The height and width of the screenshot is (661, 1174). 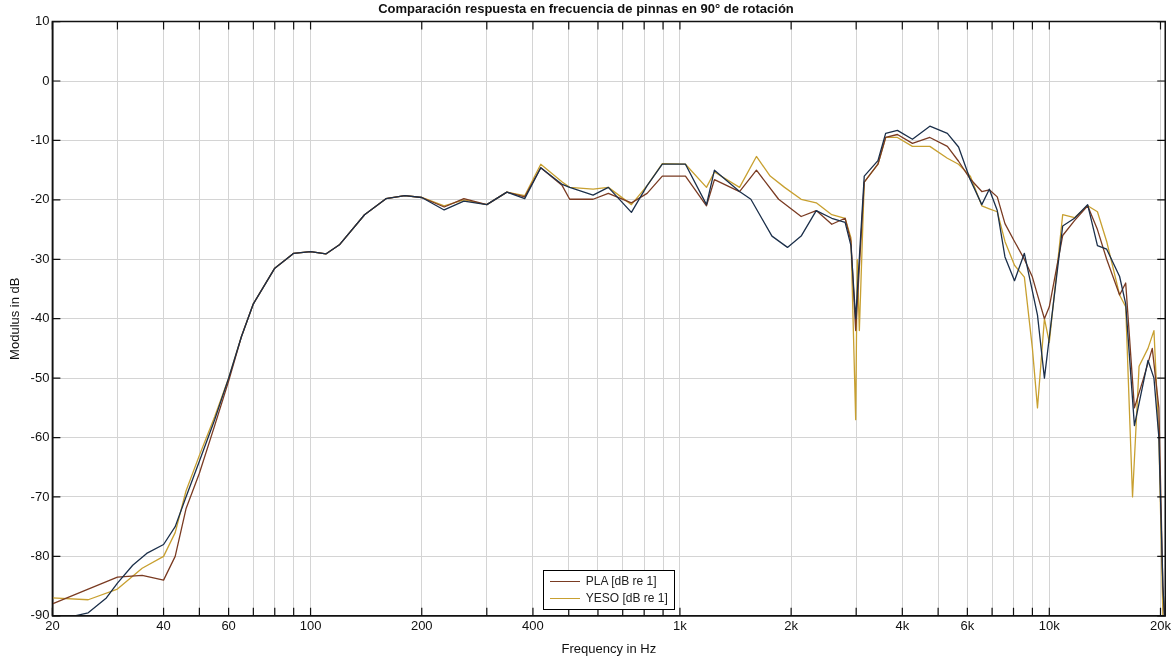 I want to click on x-tick-label: 10k, so click(x=1049, y=626).